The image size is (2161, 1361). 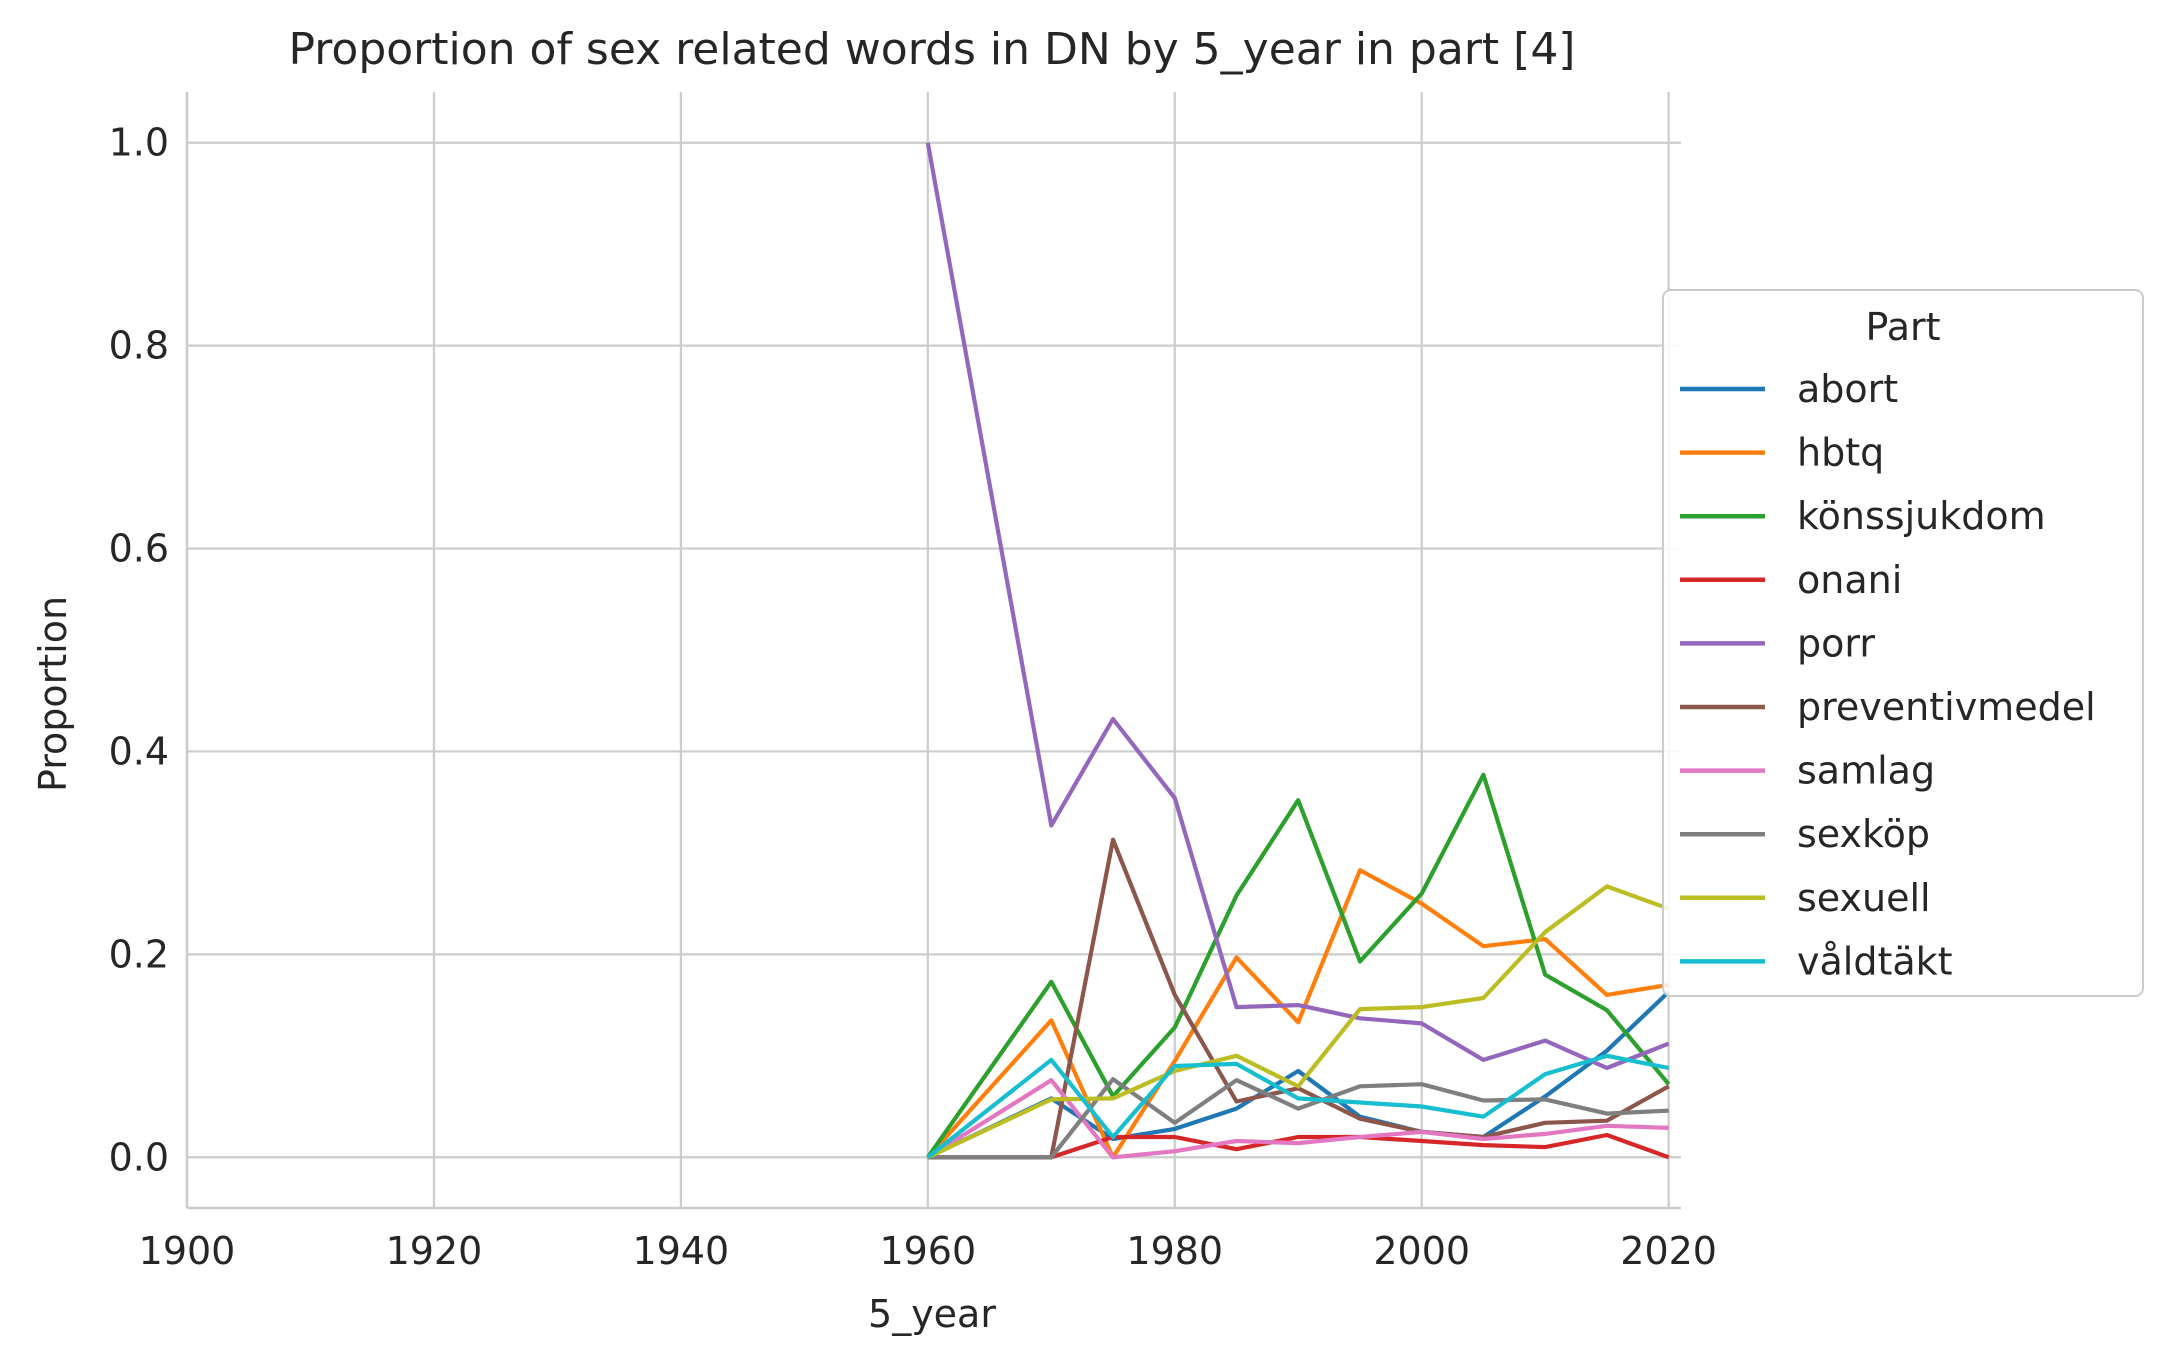 What do you see at coordinates (1921, 516) in the screenshot?
I see `legend-label: könssjukdom` at bounding box center [1921, 516].